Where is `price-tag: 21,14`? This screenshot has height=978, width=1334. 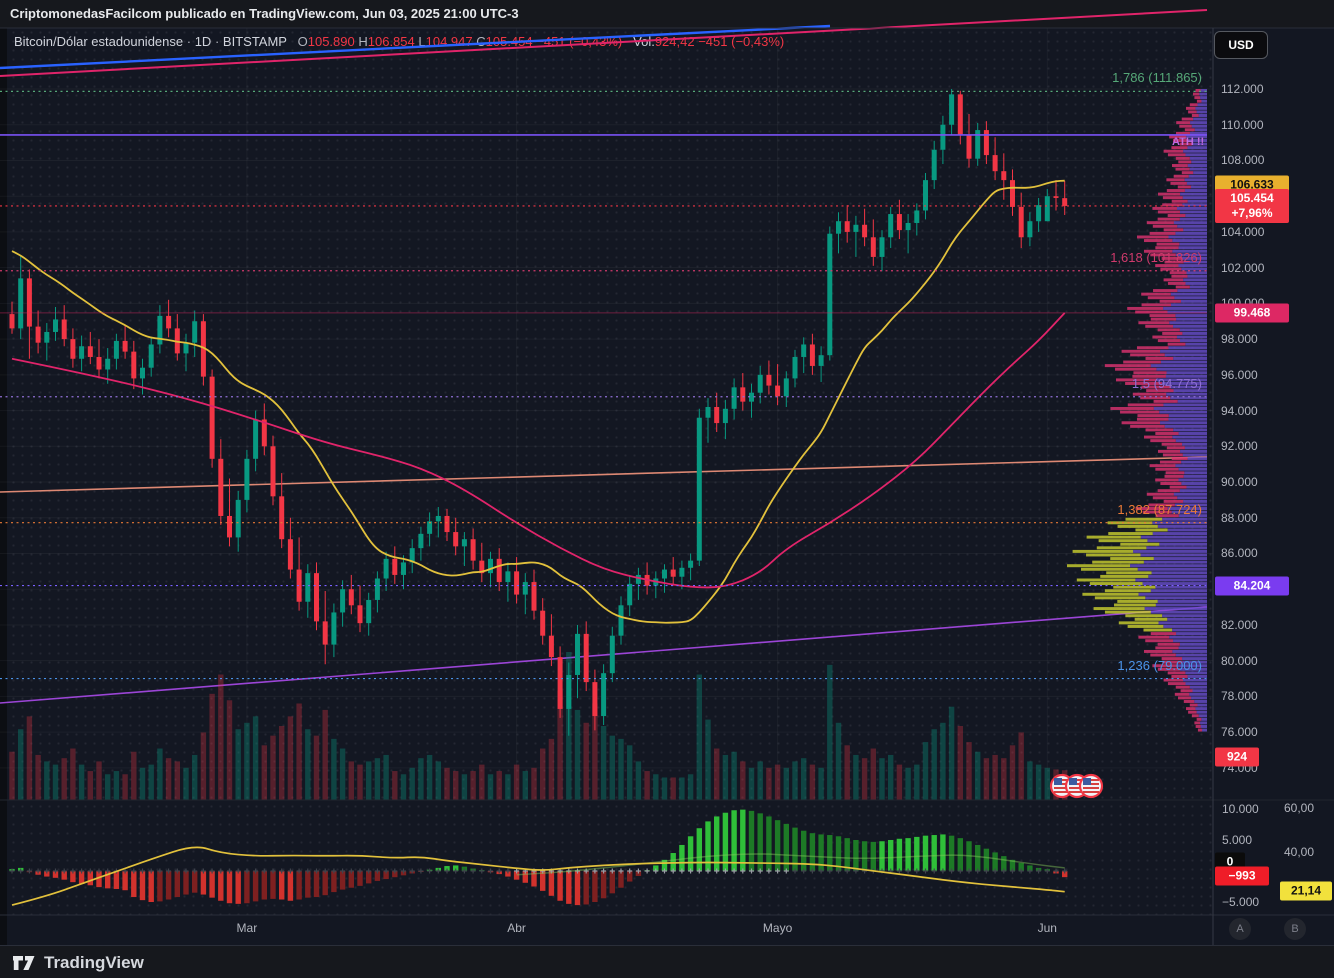 price-tag: 21,14 is located at coordinates (1306, 891).